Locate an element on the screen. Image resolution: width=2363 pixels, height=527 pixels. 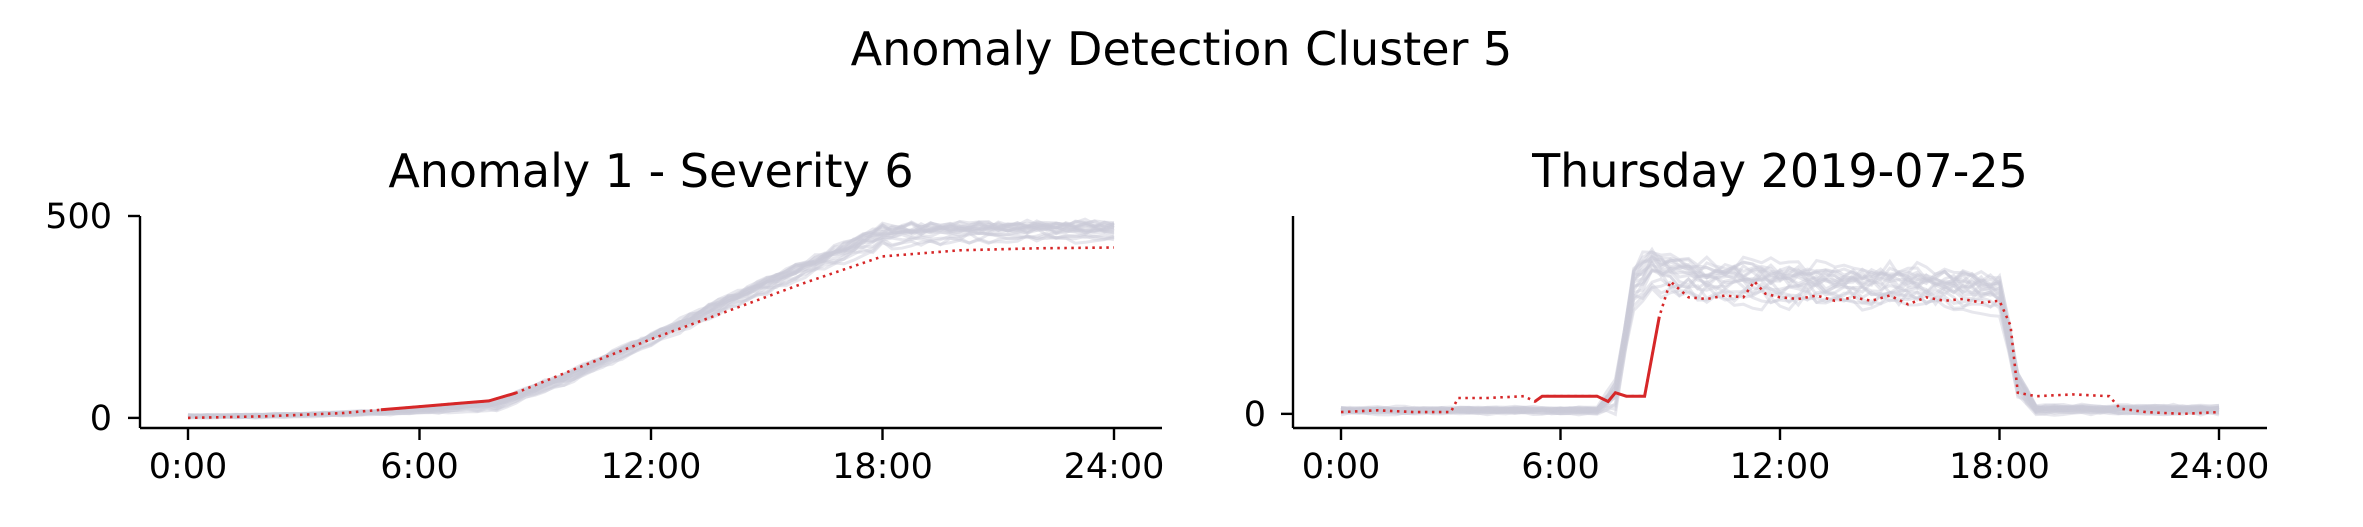
background-series-group is located at coordinates (1780, 331).